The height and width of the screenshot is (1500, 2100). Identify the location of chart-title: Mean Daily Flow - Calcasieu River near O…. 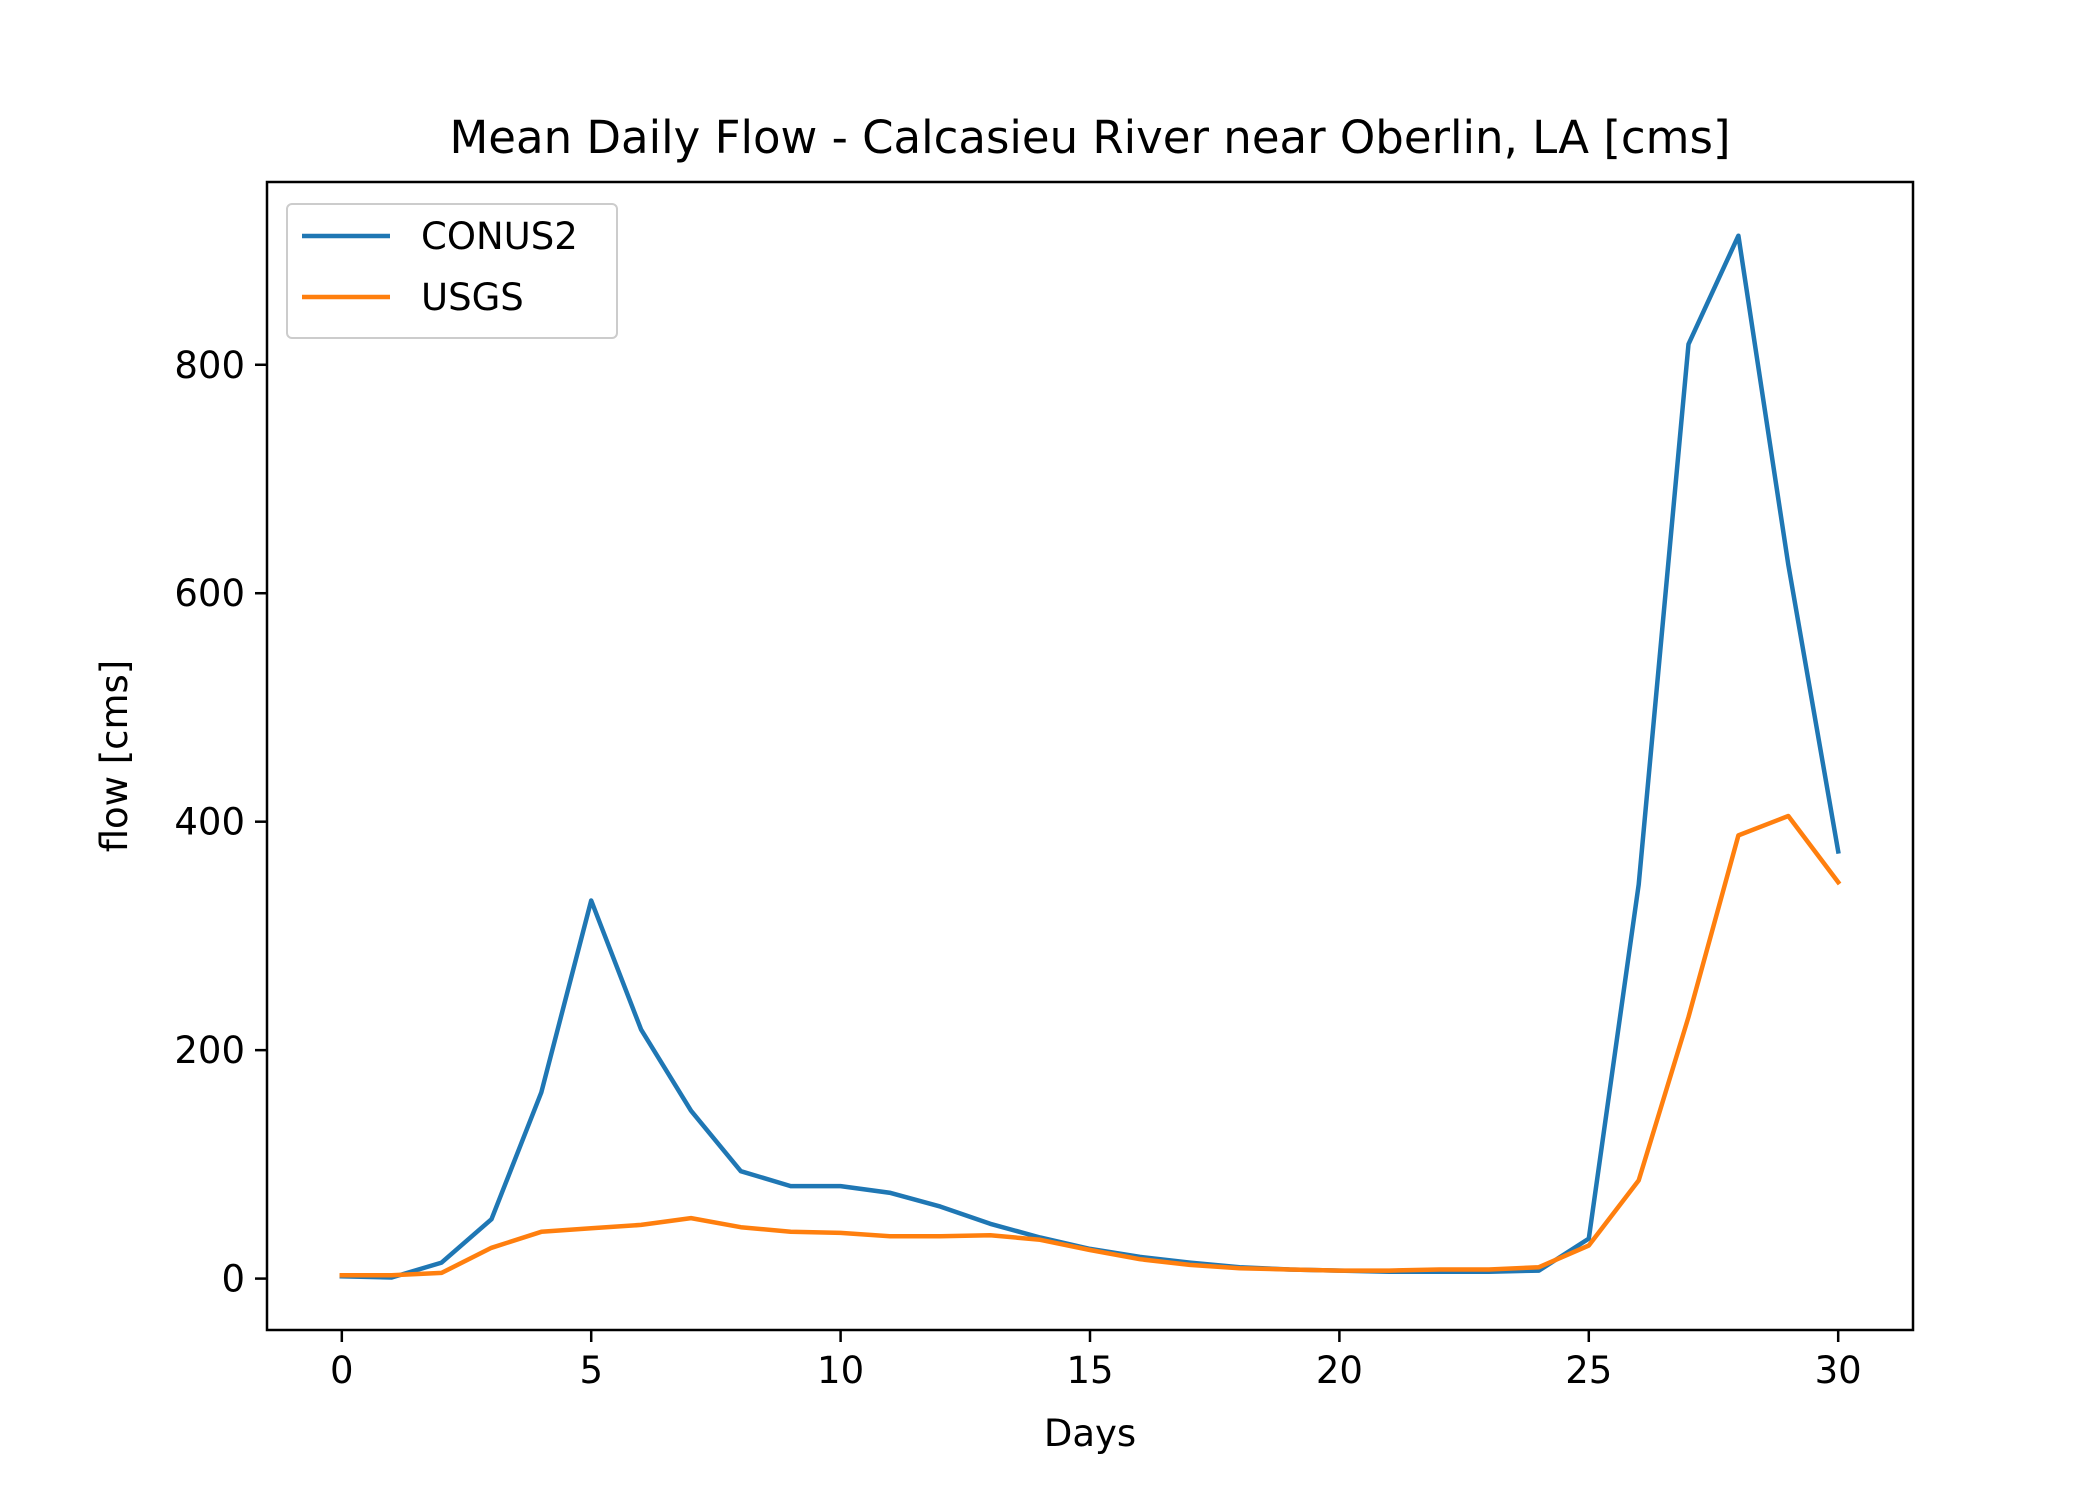
(1089, 137).